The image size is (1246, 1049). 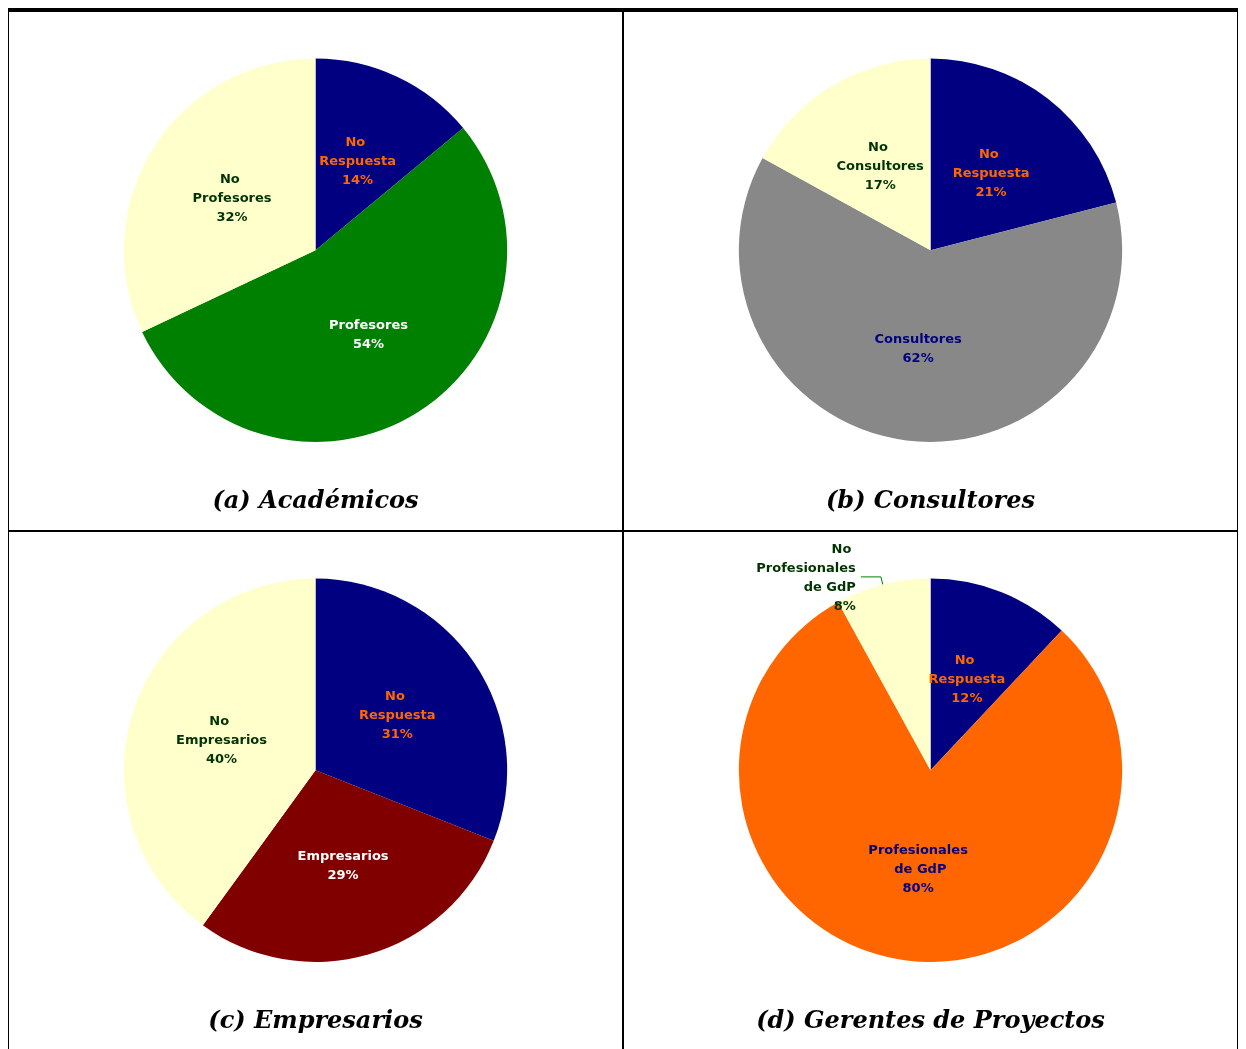 What do you see at coordinates (222, 730) in the screenshot?
I see `slice-label: No Empresarios` at bounding box center [222, 730].